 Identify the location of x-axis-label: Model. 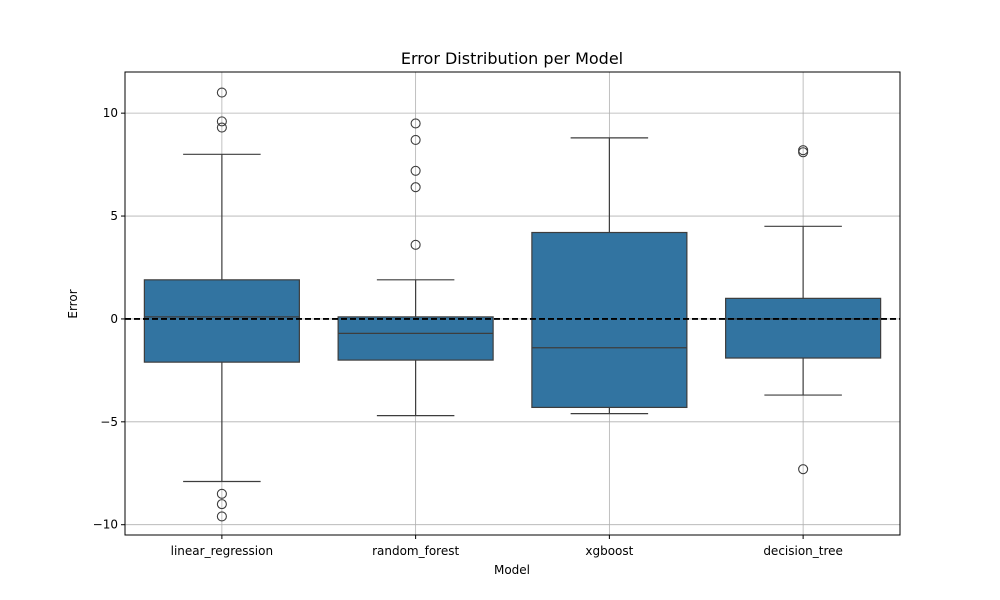
(512, 570).